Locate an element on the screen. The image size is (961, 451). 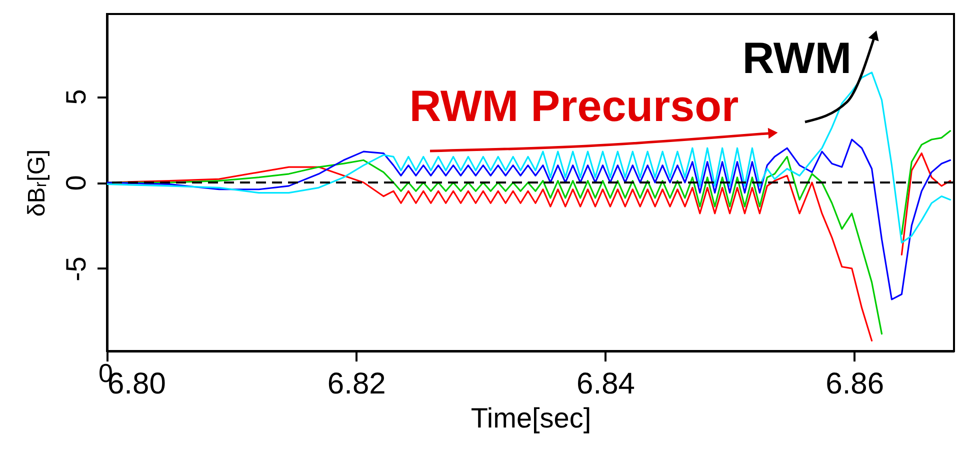
x-tick-label: 6.86 is located at coordinates (855, 384).